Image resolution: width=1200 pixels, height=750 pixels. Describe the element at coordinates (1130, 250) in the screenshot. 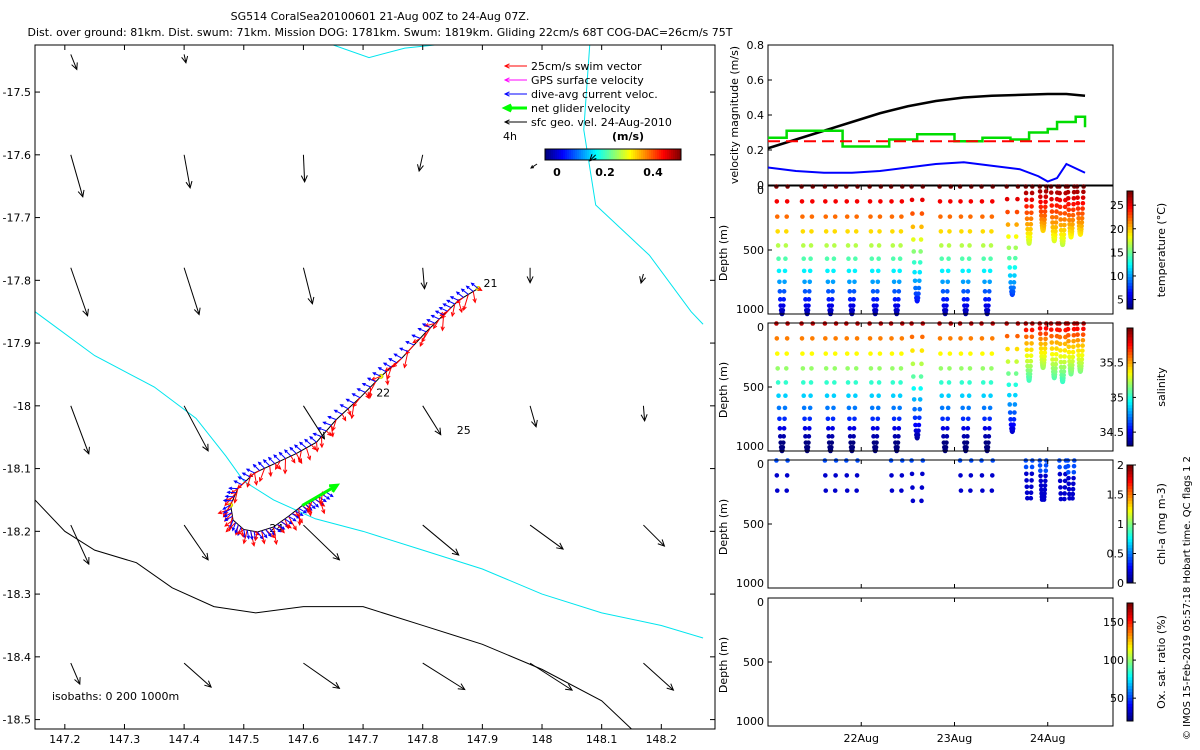

I see `panel-colorbar-frame` at that location.